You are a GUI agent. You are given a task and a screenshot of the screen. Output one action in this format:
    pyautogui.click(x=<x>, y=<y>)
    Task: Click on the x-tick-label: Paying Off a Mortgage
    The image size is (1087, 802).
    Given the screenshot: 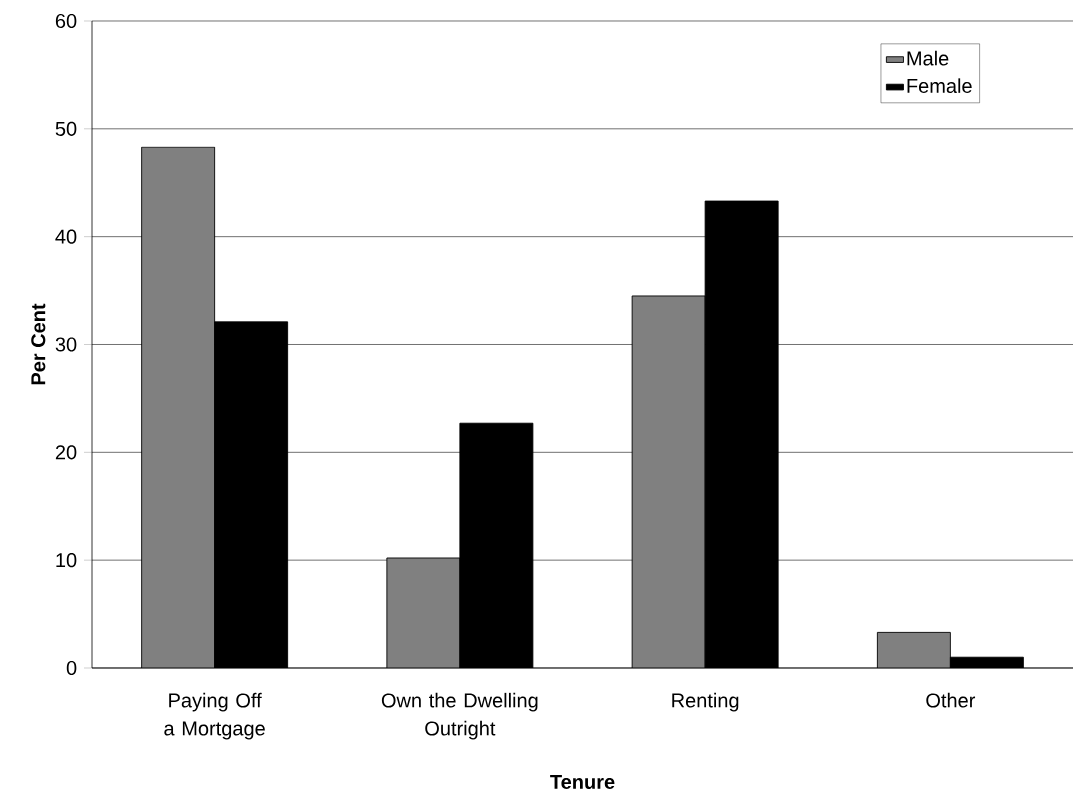 What is the action you would take?
    pyautogui.click(x=214, y=716)
    